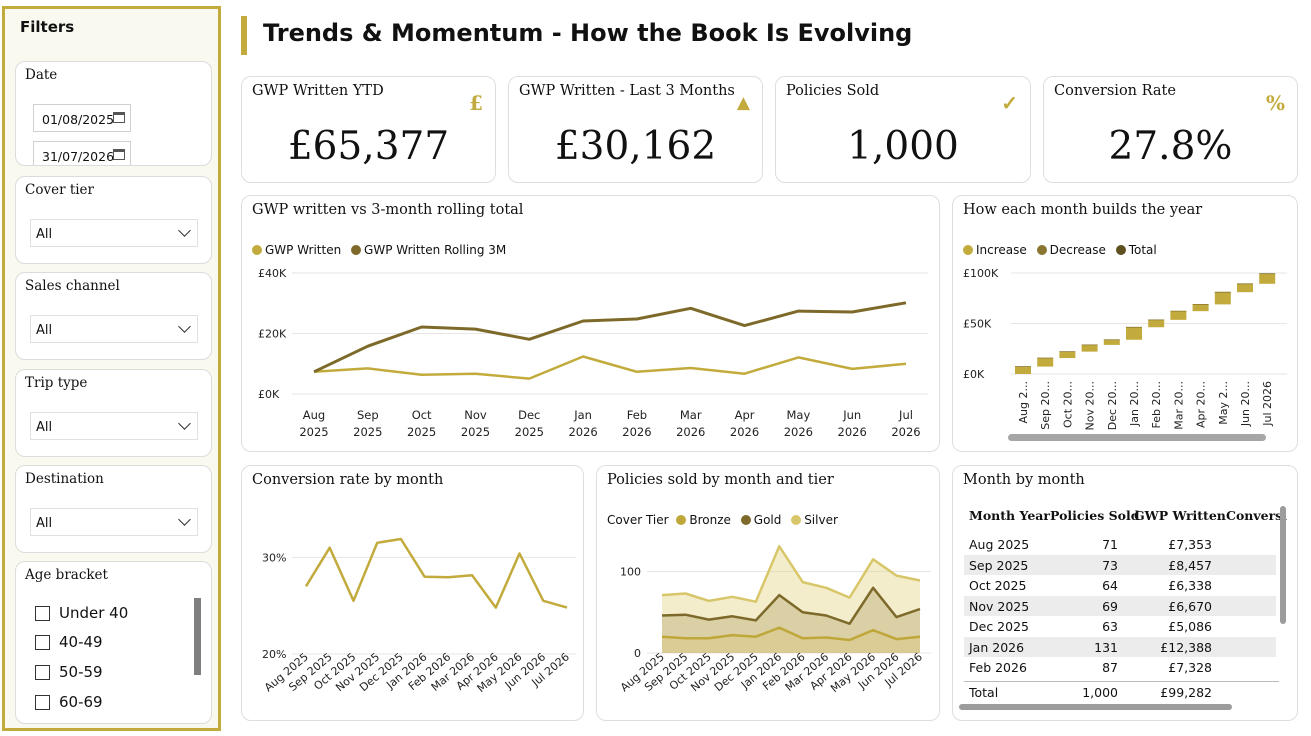  I want to click on table-row: Oct 2025 64 £6,338, so click(1120, 585).